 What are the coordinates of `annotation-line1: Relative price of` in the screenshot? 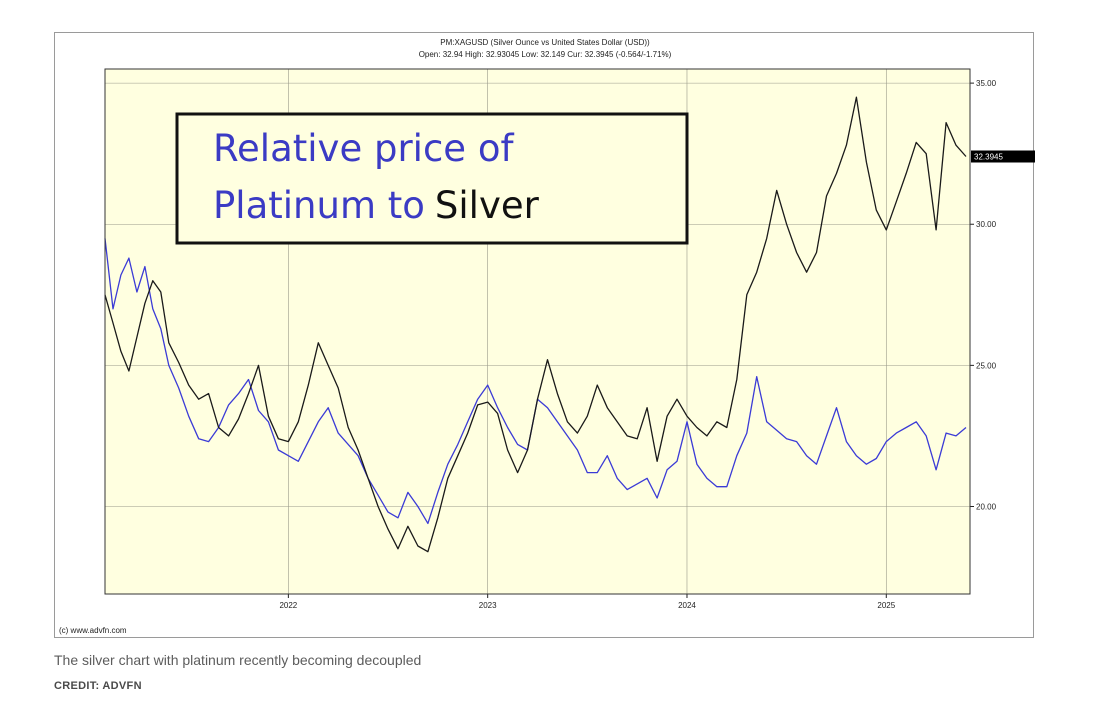 It's located at (363, 148).